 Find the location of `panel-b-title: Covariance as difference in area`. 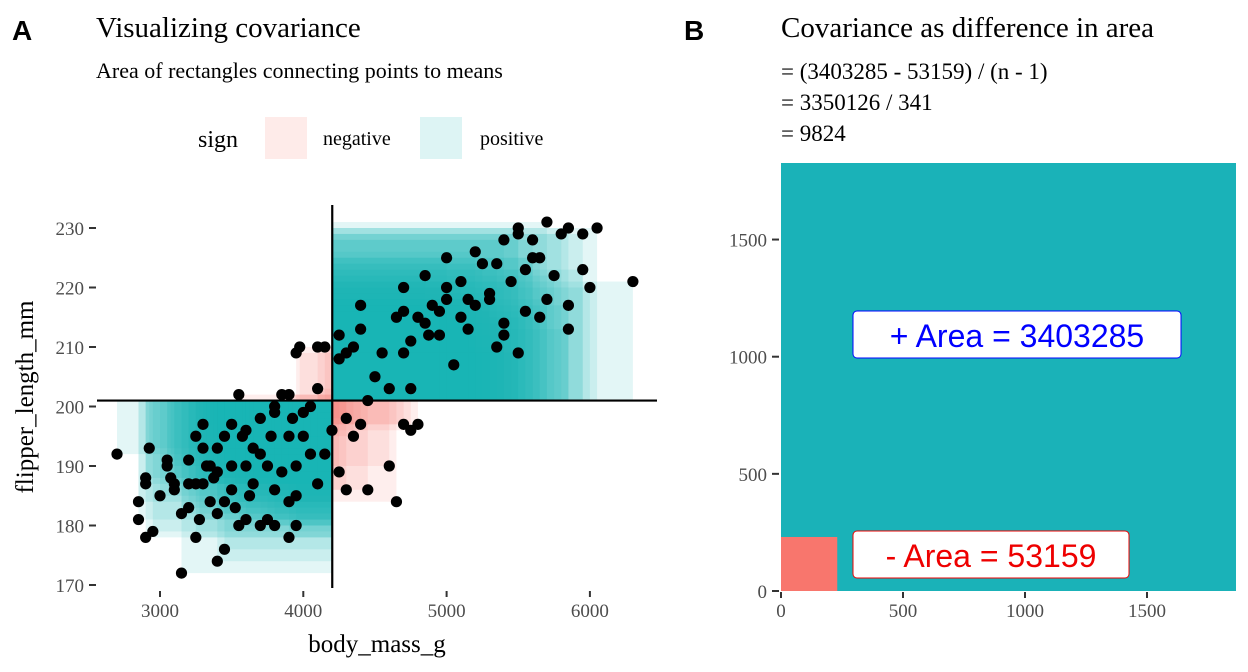

panel-b-title: Covariance as difference in area is located at coordinates (967, 28).